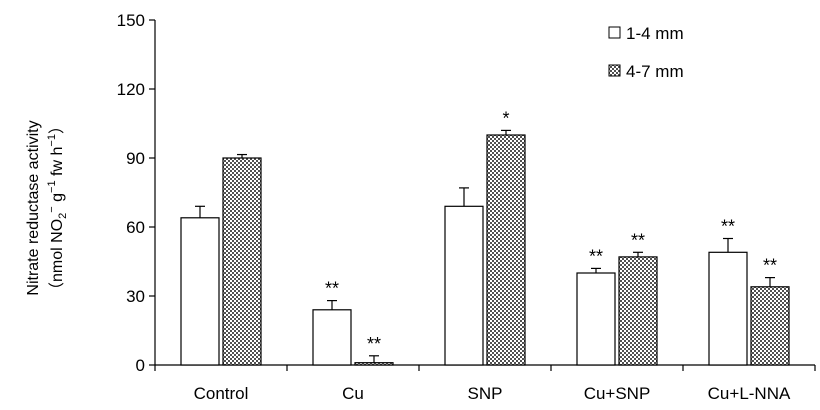 The width and height of the screenshot is (820, 410). Describe the element at coordinates (131, 89) in the screenshot. I see `y-tick-label: 120` at that location.